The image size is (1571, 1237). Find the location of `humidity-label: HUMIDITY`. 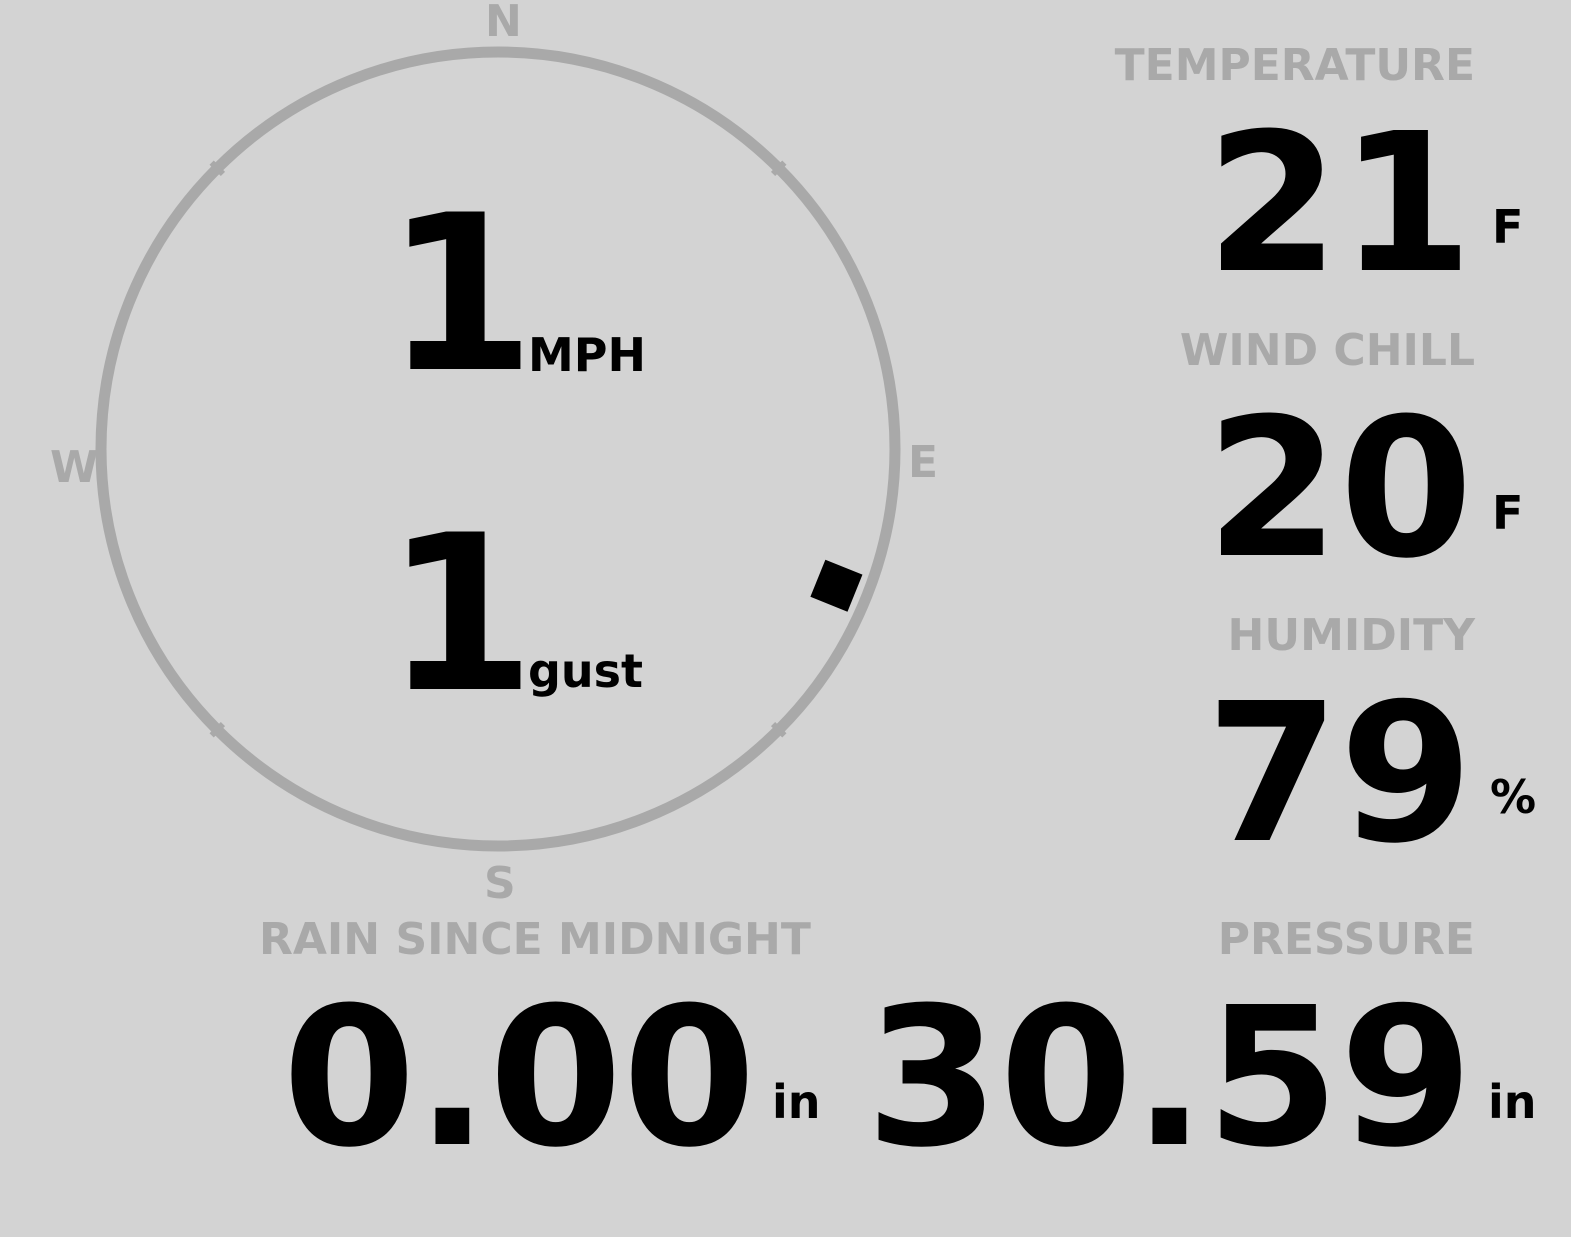

humidity-label: HUMIDITY is located at coordinates (1351, 635).